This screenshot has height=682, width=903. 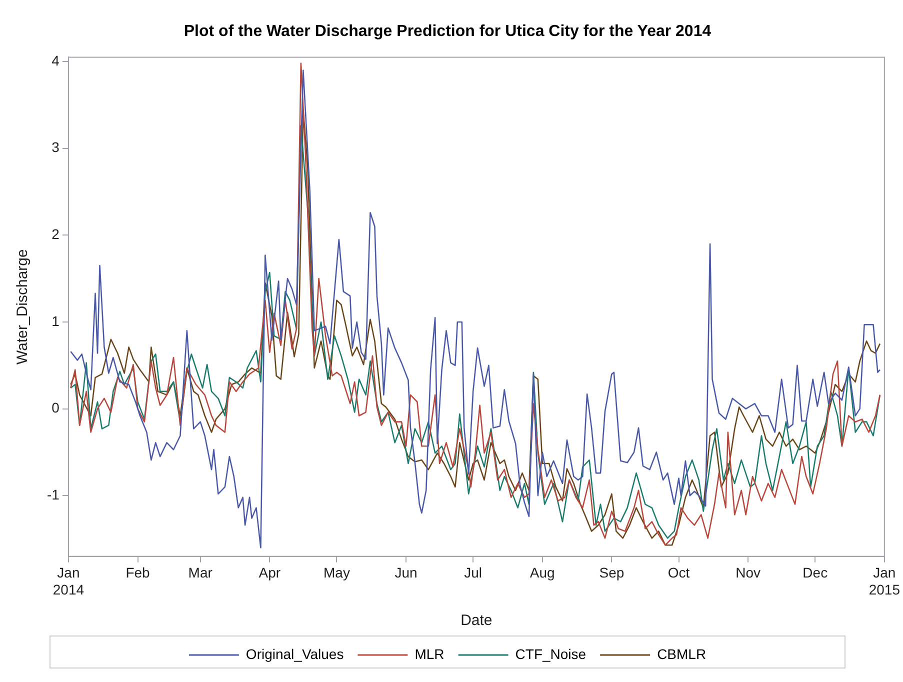 What do you see at coordinates (429, 654) in the screenshot?
I see `legend-label: MLR` at bounding box center [429, 654].